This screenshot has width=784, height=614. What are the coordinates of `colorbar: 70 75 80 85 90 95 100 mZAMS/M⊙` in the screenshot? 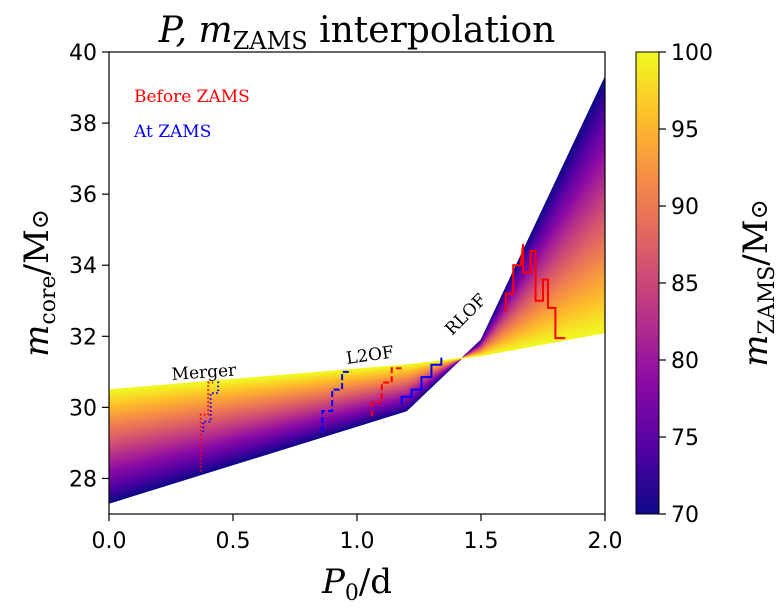 It's located at (707, 284).